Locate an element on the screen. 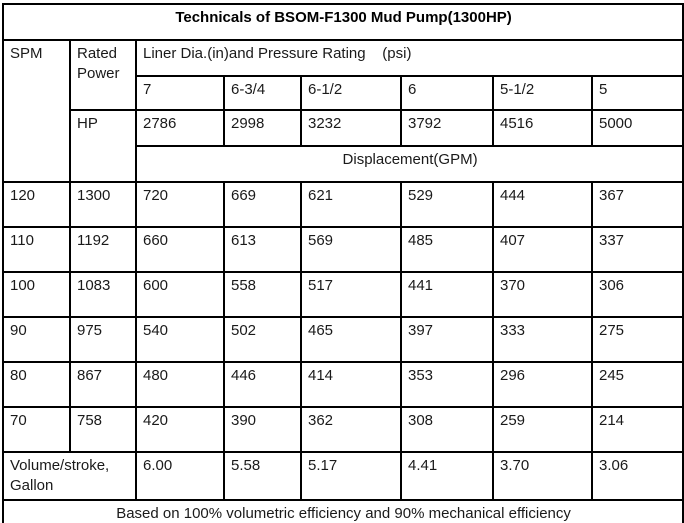 This screenshot has width=684, height=523. displacement-heading-row: Displacement(GPM) is located at coordinates (343, 164).